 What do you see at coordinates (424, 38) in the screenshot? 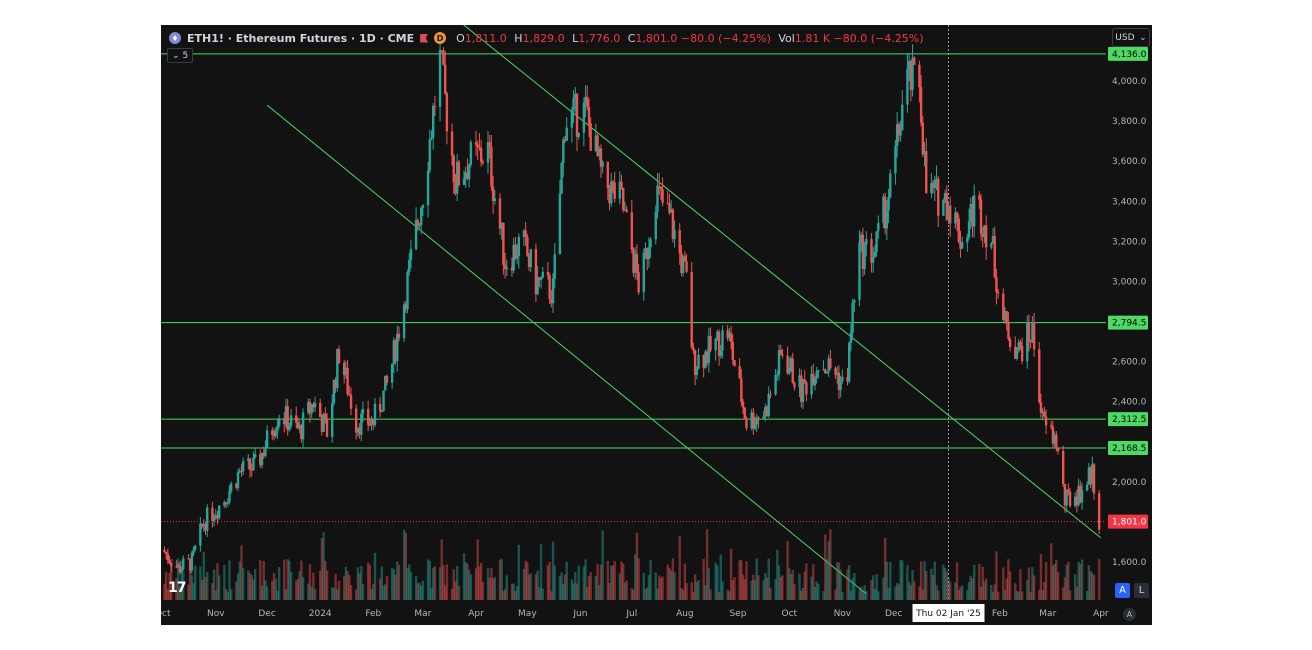
I see `flag-icon` at bounding box center [424, 38].